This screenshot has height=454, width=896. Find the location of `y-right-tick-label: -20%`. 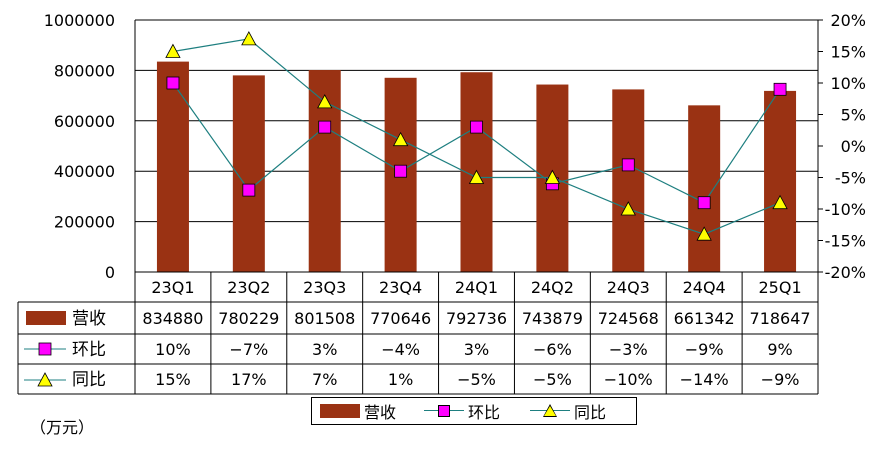

y-right-tick-label: -20% is located at coordinates (845, 272).